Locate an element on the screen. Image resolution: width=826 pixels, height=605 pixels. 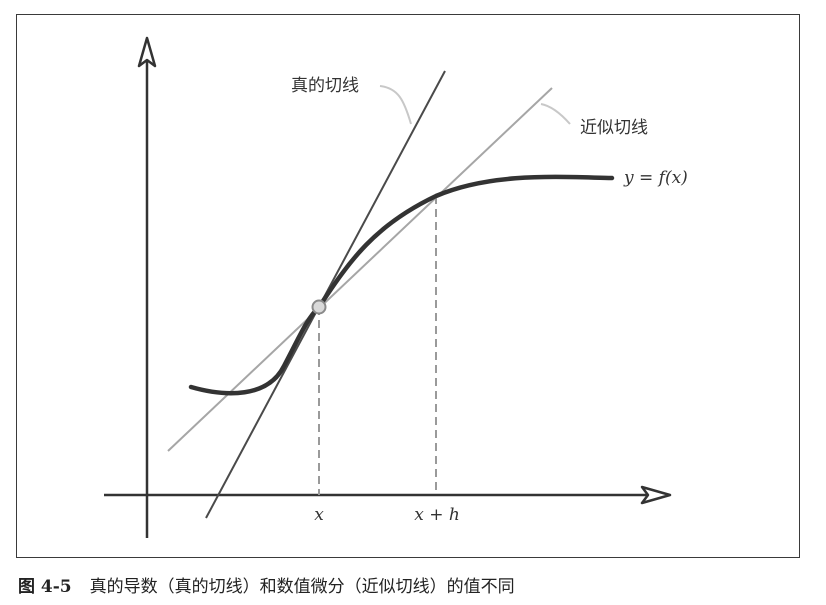
x-tick-label: x is located at coordinates (319, 515).